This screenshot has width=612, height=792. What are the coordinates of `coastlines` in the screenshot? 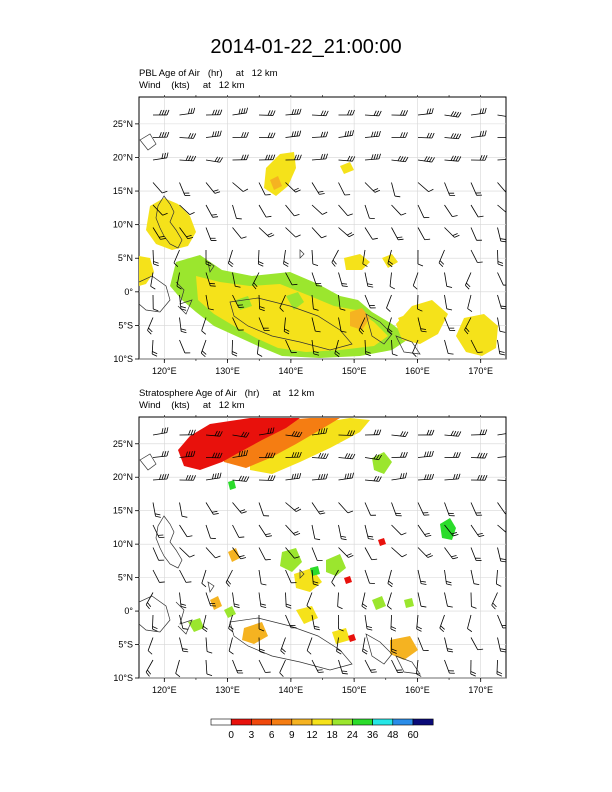 It's located at (280, 564).